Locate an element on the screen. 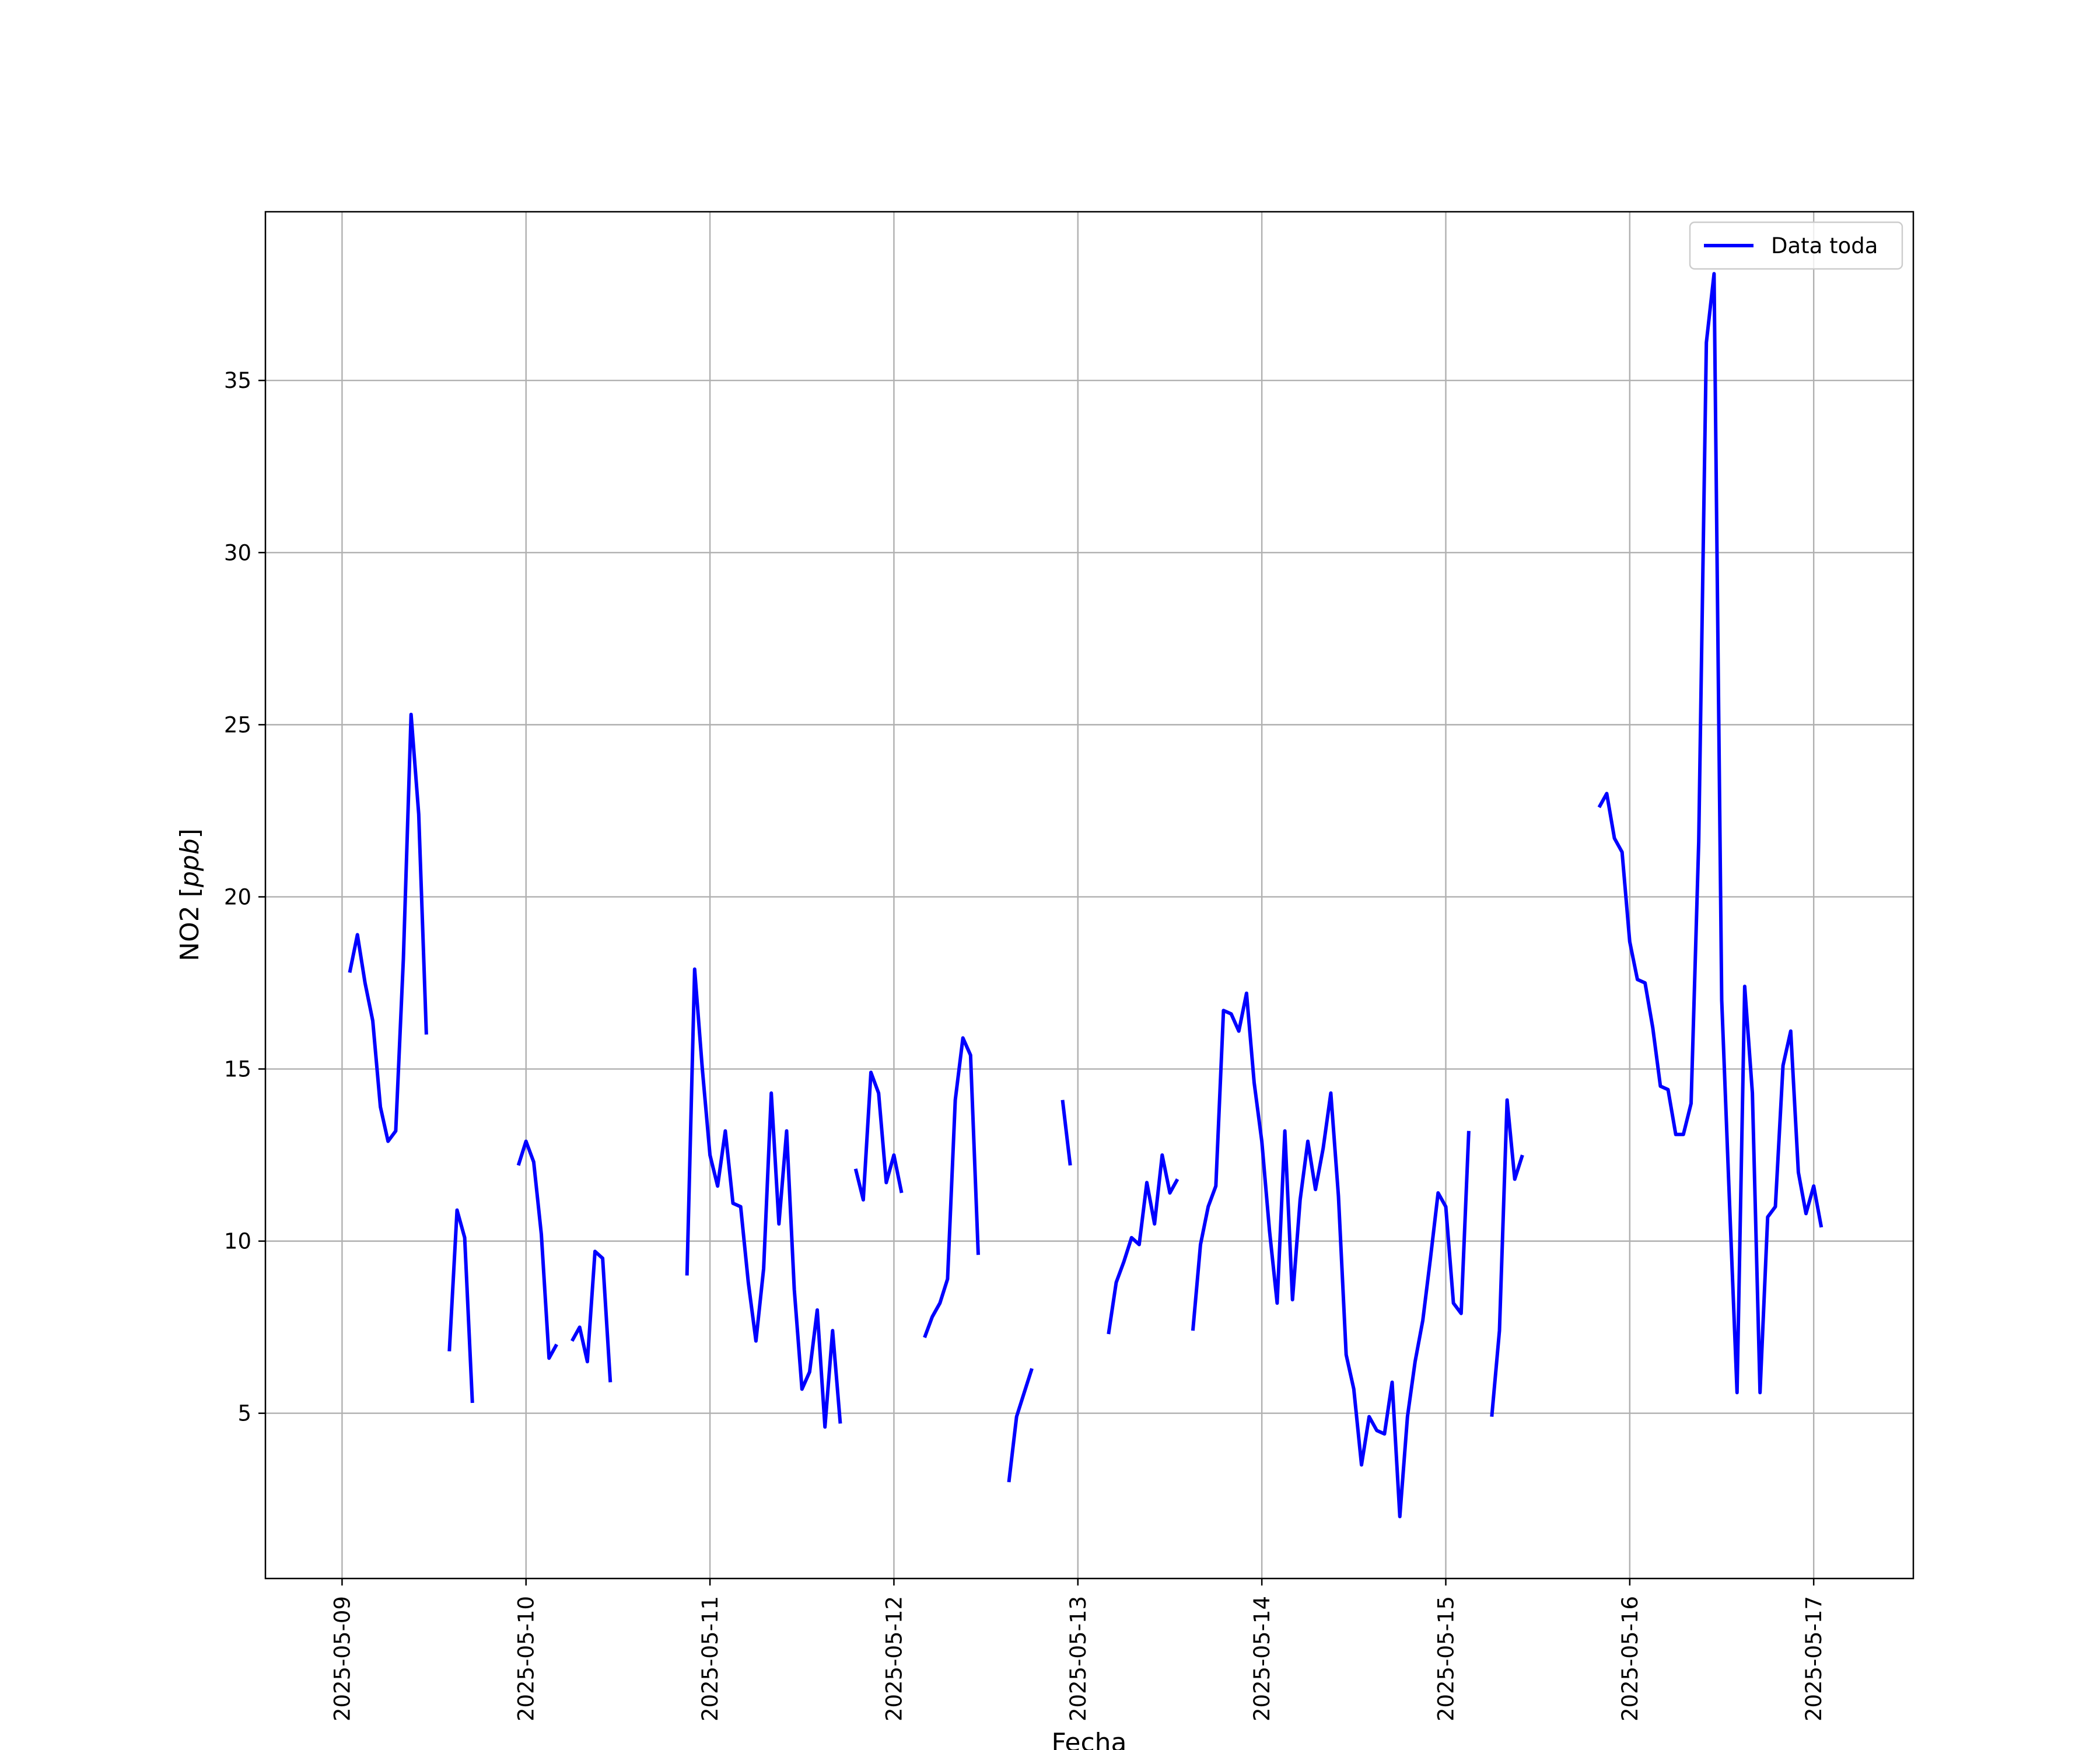  y-tick-label: 20 is located at coordinates (237, 896).